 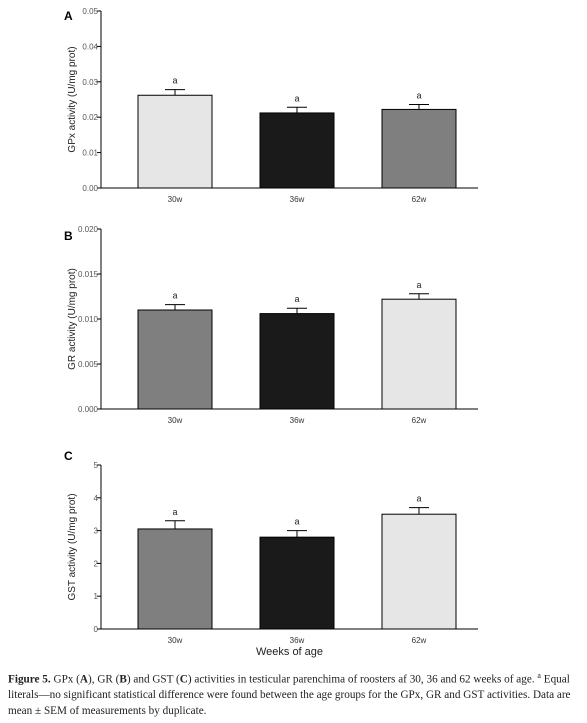 What do you see at coordinates (419, 199) in the screenshot?
I see `category-label-a-62w: 62w` at bounding box center [419, 199].